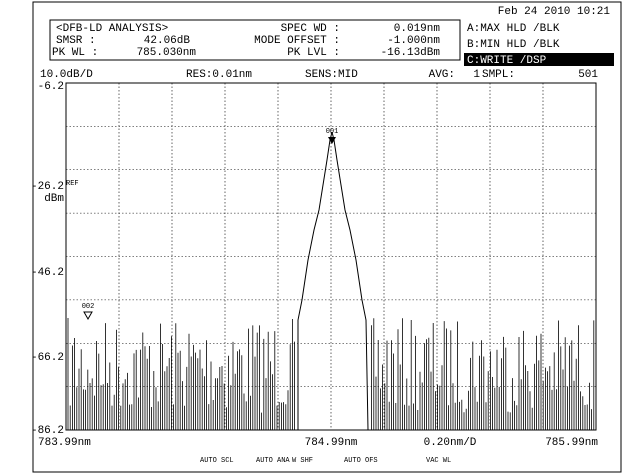 This screenshot has height=474, width=625. Describe the element at coordinates (498, 75) in the screenshot. I see `setting: SMPL:` at that location.